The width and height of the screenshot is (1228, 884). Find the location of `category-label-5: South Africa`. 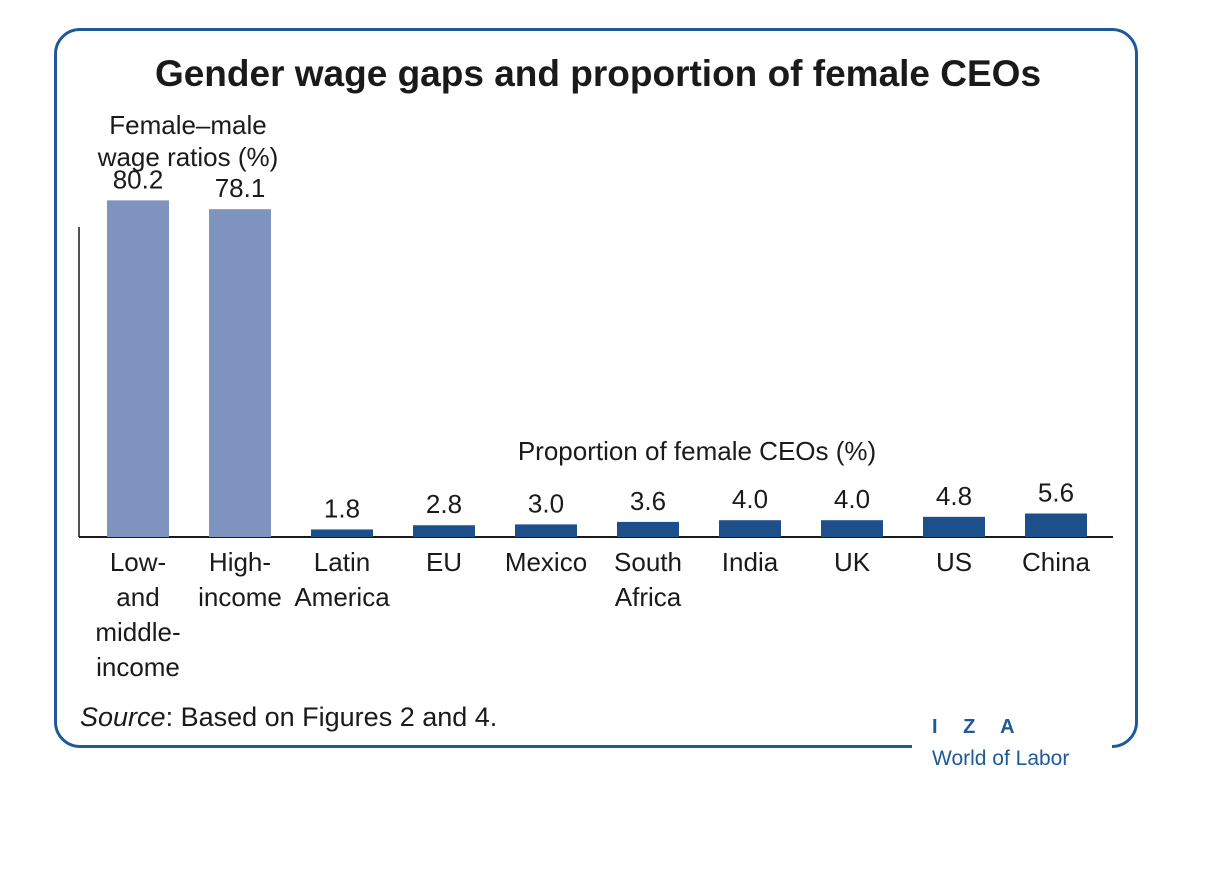

category-label-5: South Africa is located at coordinates (648, 579).